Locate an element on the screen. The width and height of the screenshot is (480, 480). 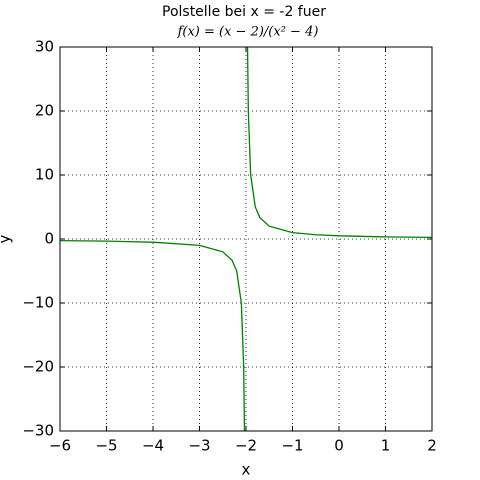
x-tick-label: 2 is located at coordinates (432, 446).